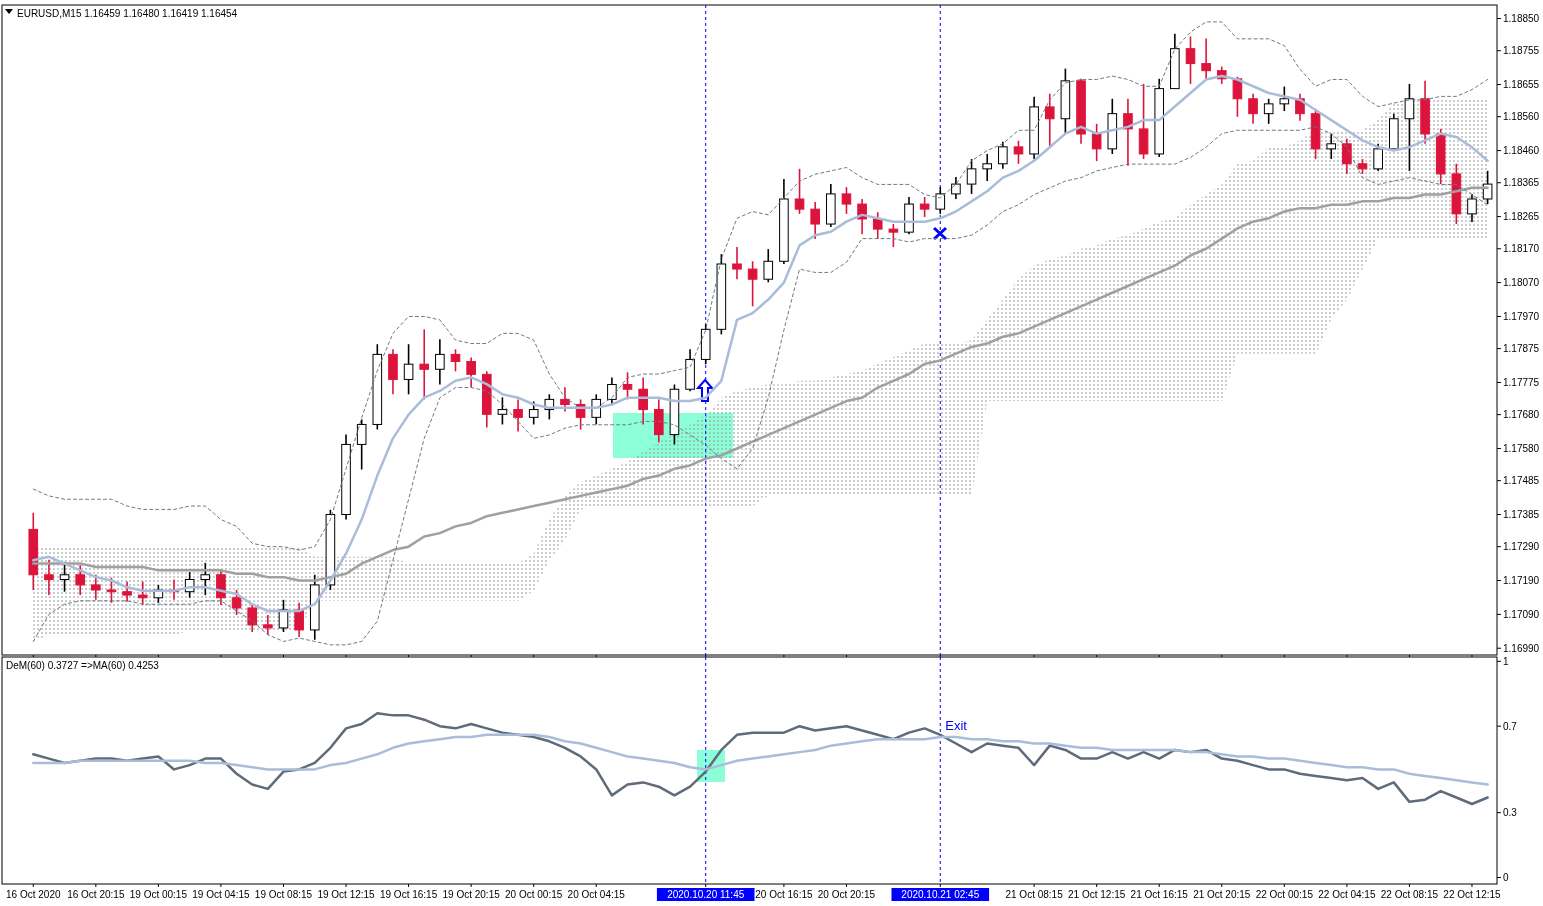  Describe the element at coordinates (1510, 813) in the screenshot. I see `y-tick-label: 0.3` at that location.